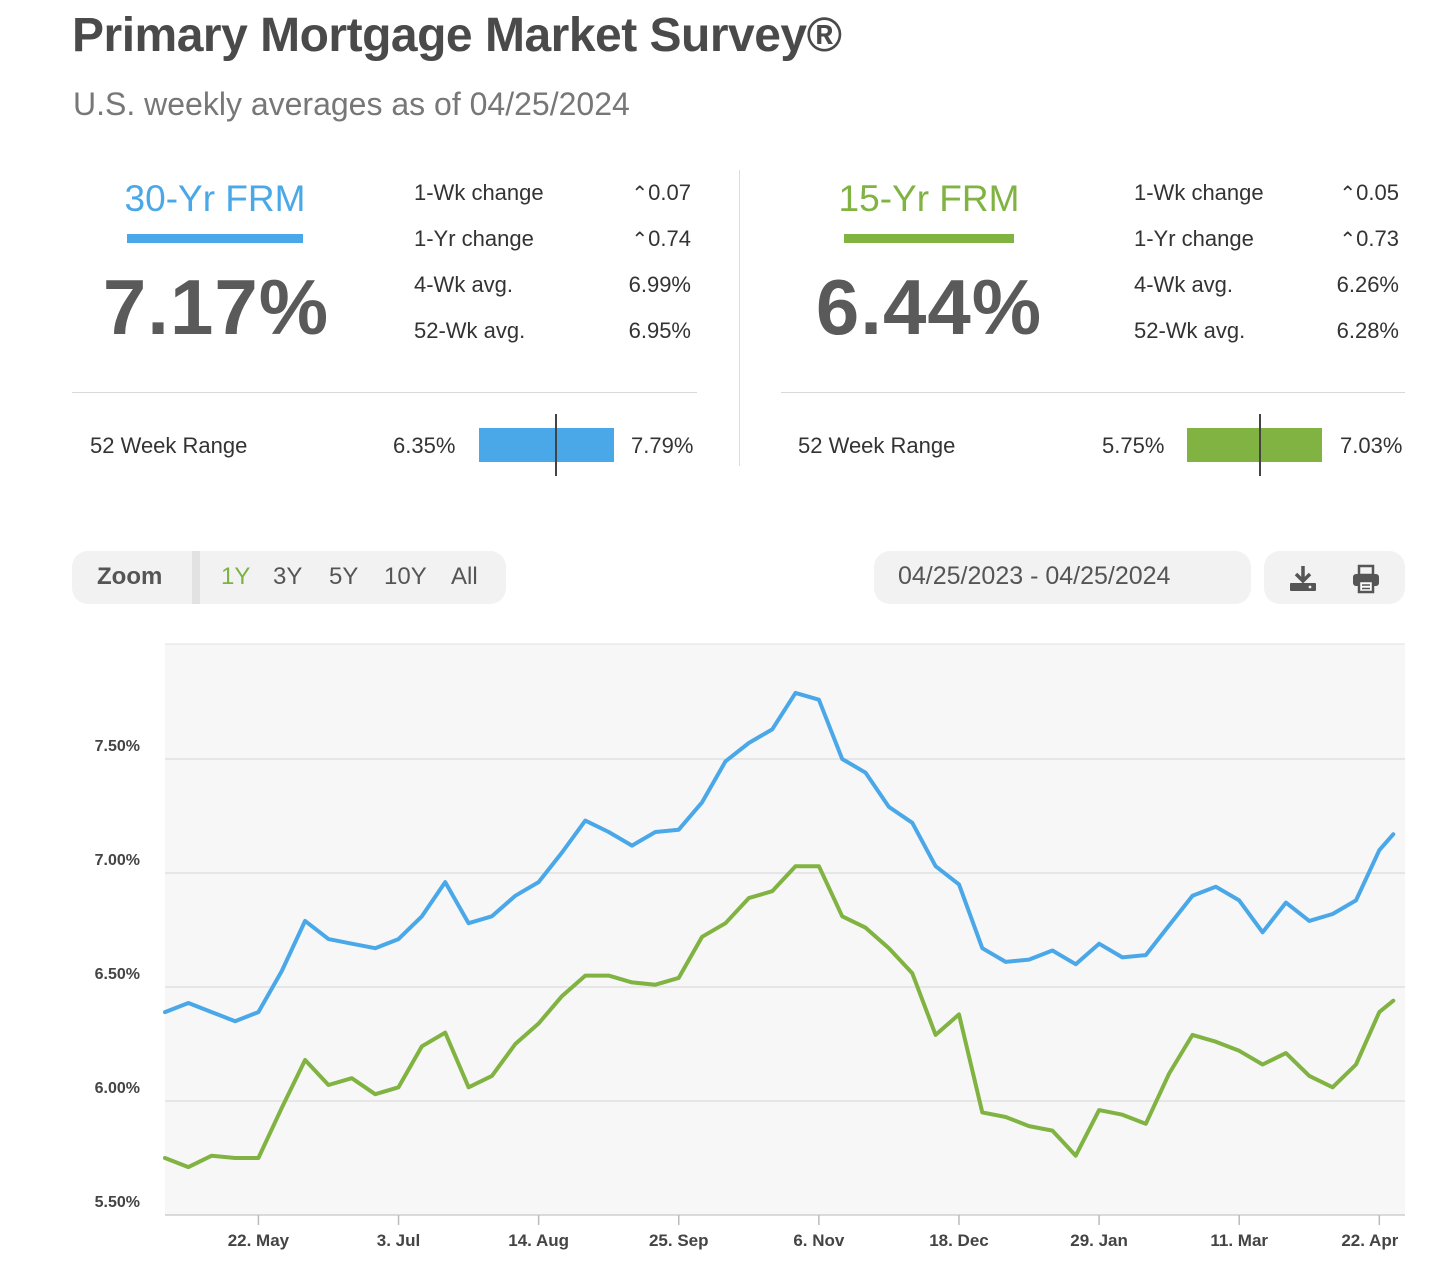  What do you see at coordinates (424, 445) in the screenshot?
I see `frm30-range-low: 6.35%` at bounding box center [424, 445].